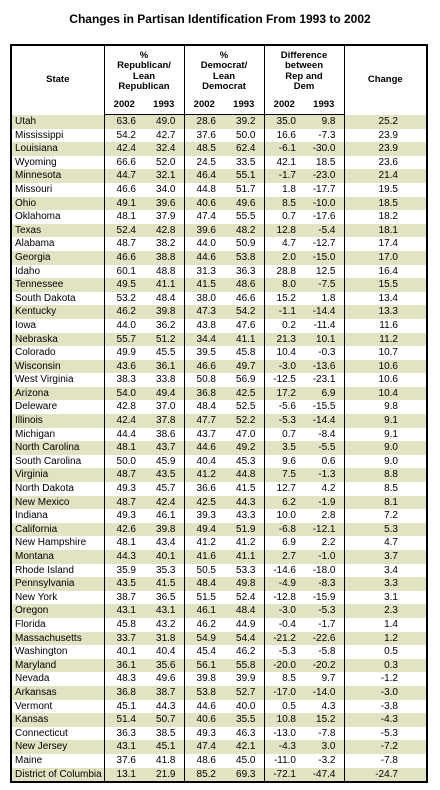  I want to click on state-cell: Nevada, so click(32, 679).